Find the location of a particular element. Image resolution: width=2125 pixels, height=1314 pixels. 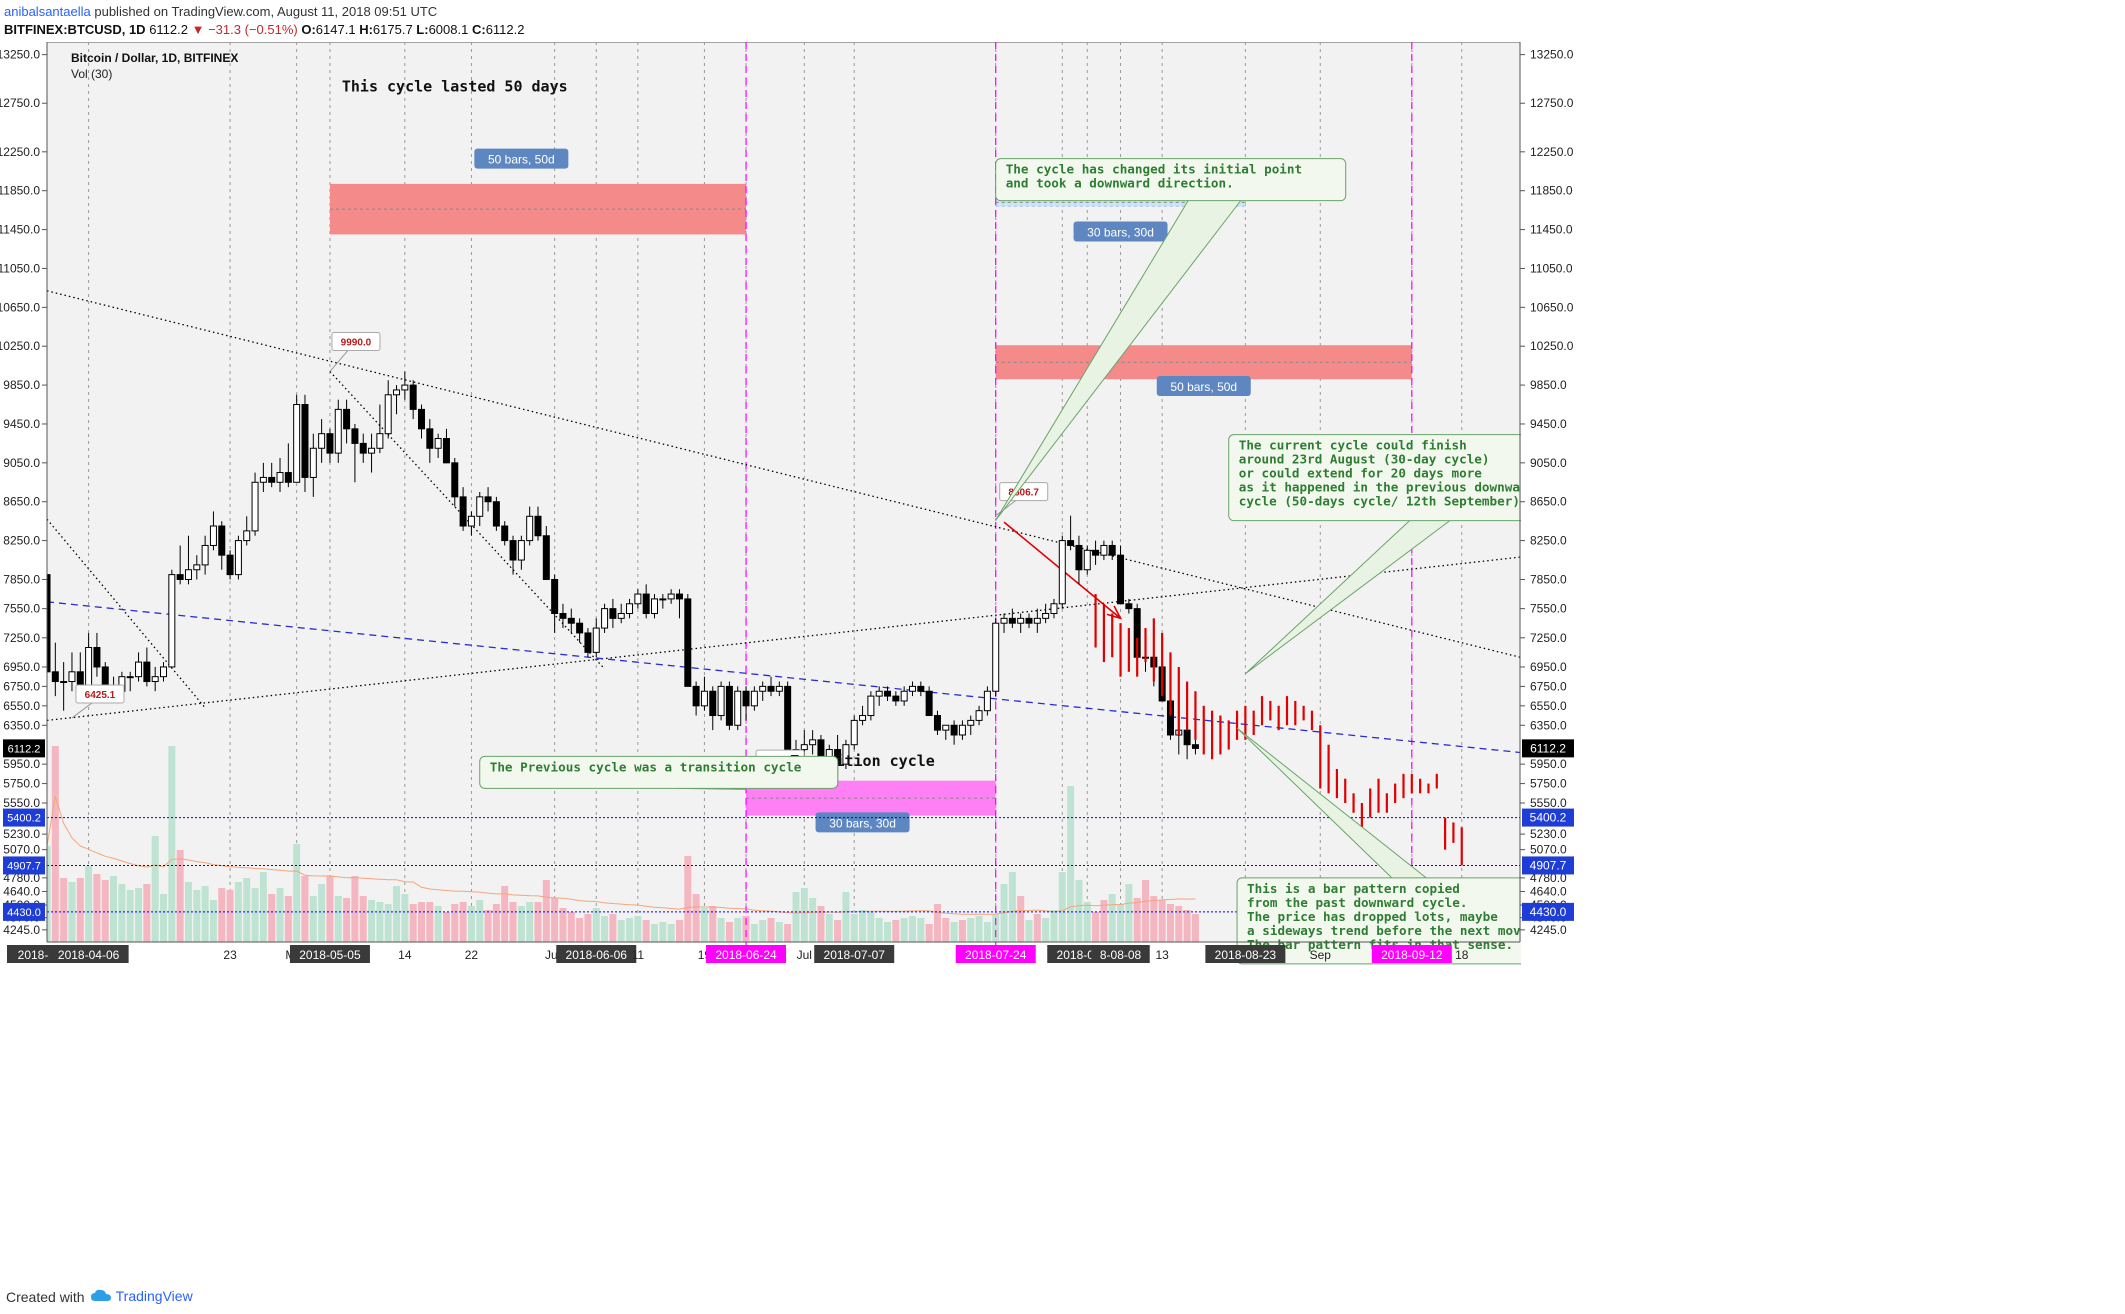

x-date-badge: 2018-06-24 is located at coordinates (746, 955).